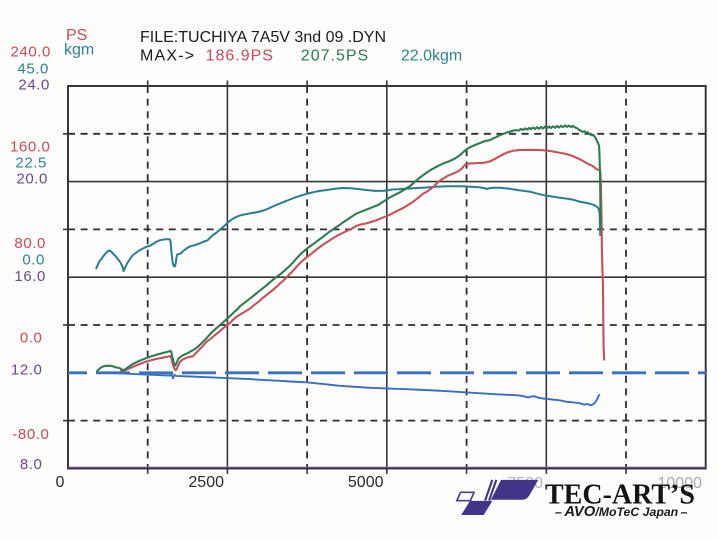 The image size is (717, 539). Describe the element at coordinates (27, 369) in the screenshot. I see `svg-text: 12.0` at that location.